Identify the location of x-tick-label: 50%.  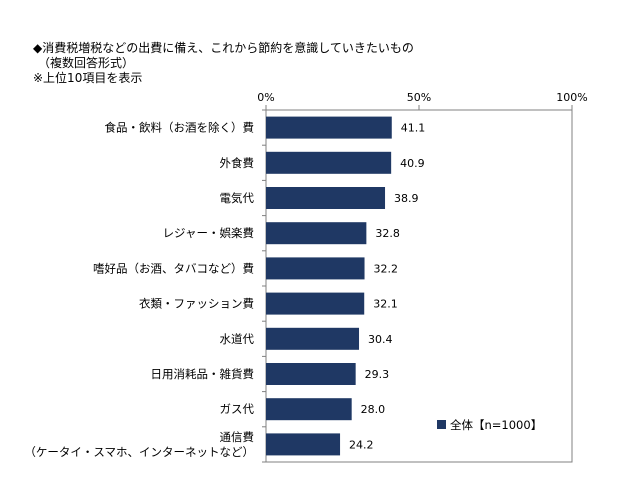
(419, 97).